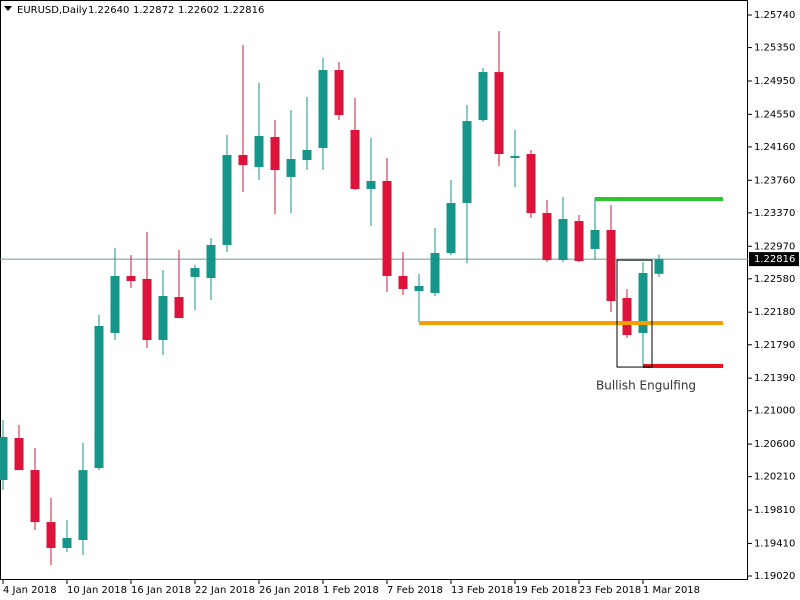 This screenshot has width=800, height=600. What do you see at coordinates (52, 10) in the screenshot?
I see `symbol-label: EURUSD,Daily` at bounding box center [52, 10].